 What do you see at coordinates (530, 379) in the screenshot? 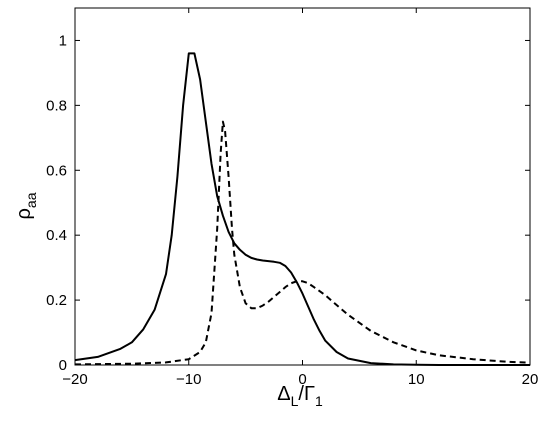
I see `x-tick-label: 20` at bounding box center [530, 379].